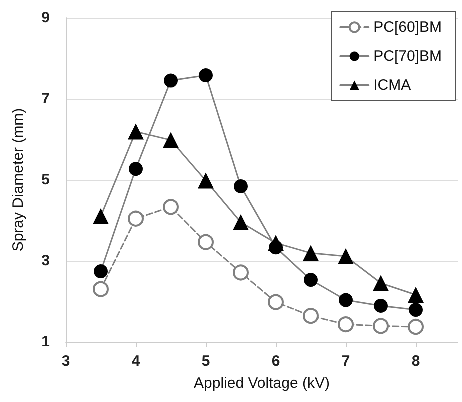 The width and height of the screenshot is (462, 402). I want to click on y-tick-label: 5, so click(46, 180).